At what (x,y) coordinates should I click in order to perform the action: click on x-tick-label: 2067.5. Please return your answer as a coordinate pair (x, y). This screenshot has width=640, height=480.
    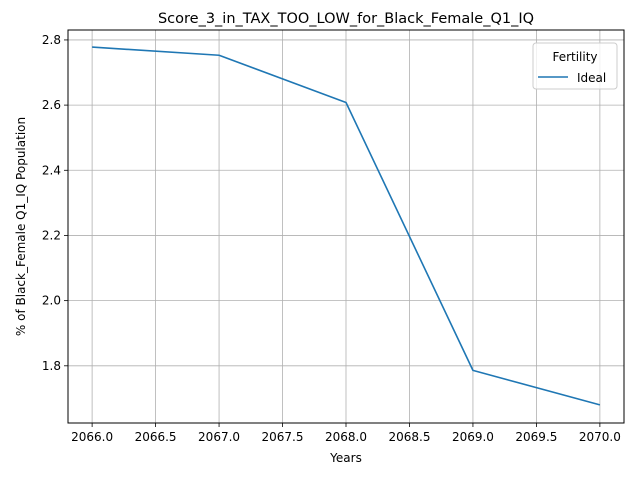
    Looking at the image, I should click on (283, 437).